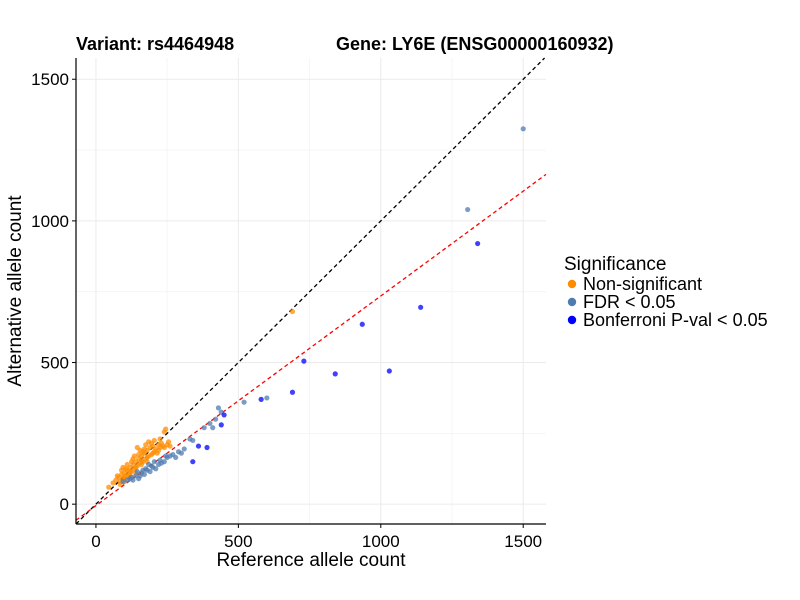 The height and width of the screenshot is (600, 800). What do you see at coordinates (615, 264) in the screenshot?
I see `legend-title: Significance` at bounding box center [615, 264].